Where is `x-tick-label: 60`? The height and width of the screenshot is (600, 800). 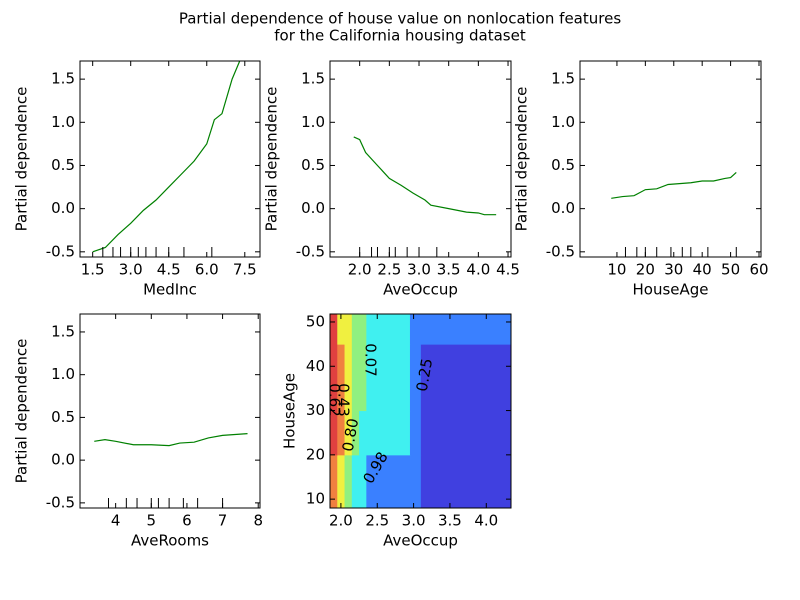
x-tick-label: 60 is located at coordinates (758, 270).